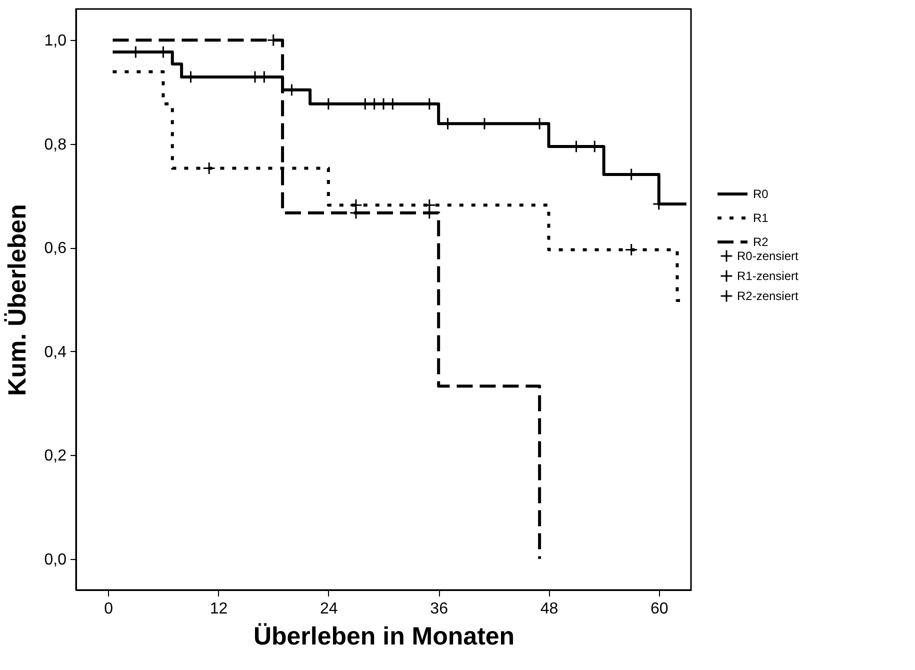  What do you see at coordinates (439, 609) in the screenshot?
I see `x-tick-label: 36` at bounding box center [439, 609].